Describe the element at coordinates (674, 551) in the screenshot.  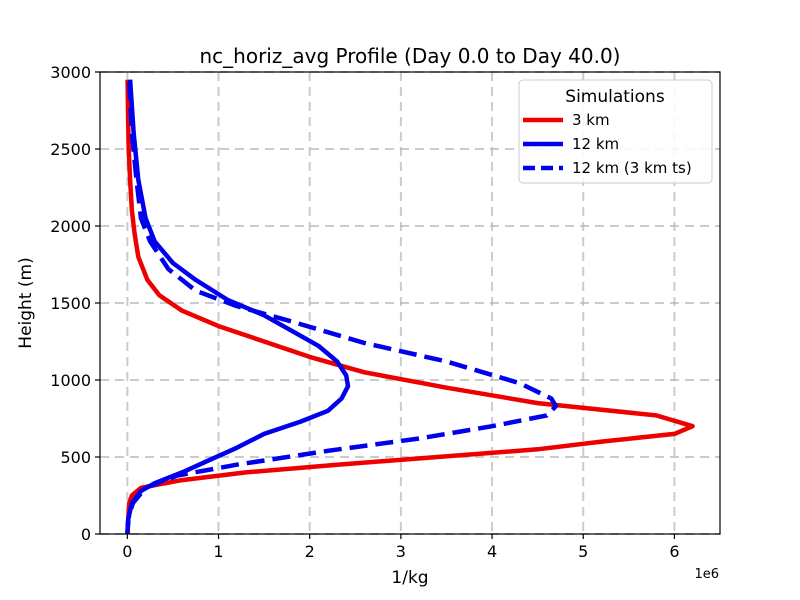
I see `x-tick-label: 6` at that location.